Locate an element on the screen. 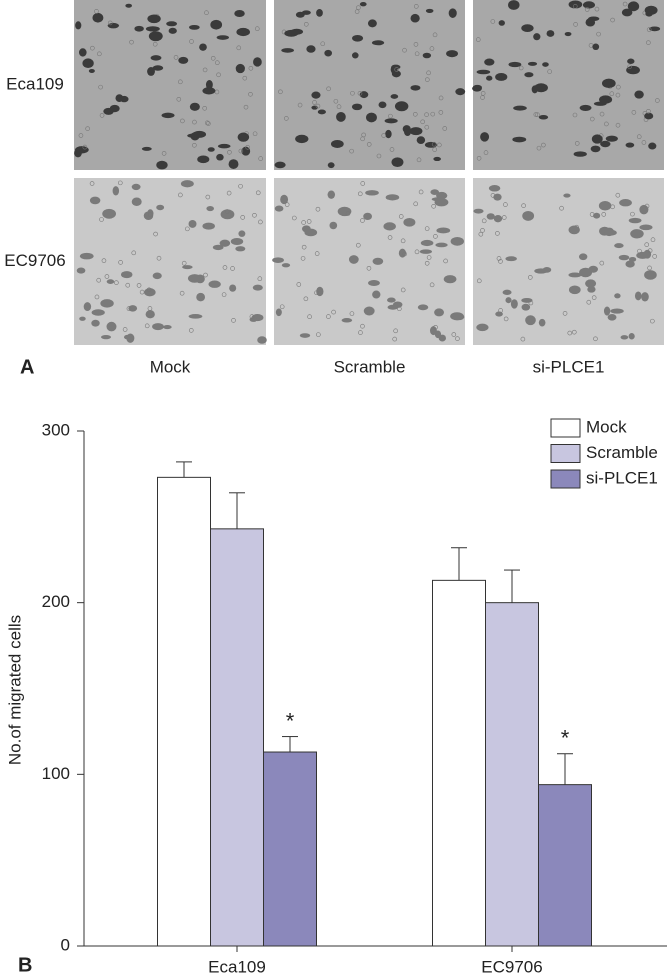 The height and width of the screenshot is (979, 667). legend-label: Mock is located at coordinates (606, 426).